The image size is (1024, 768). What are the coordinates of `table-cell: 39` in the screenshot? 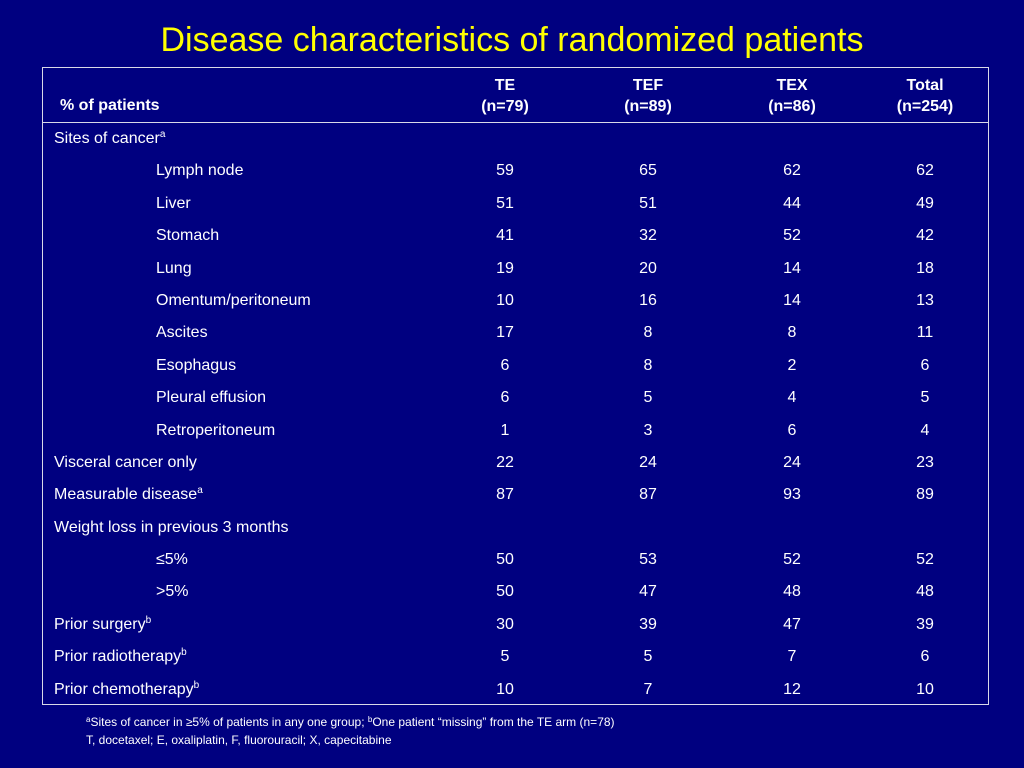 It's located at (648, 624).